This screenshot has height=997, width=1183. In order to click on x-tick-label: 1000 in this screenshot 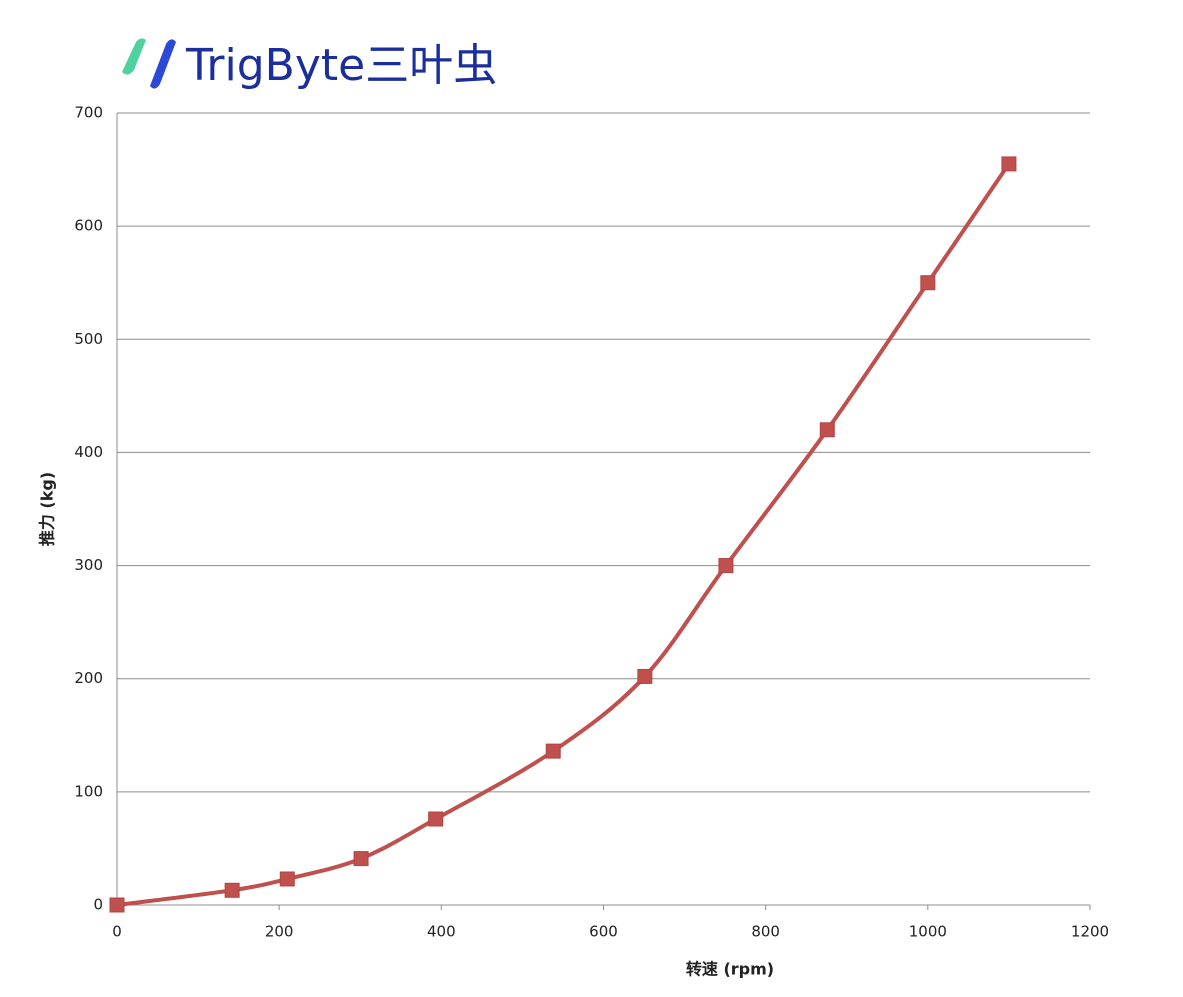, I will do `click(928, 932)`.